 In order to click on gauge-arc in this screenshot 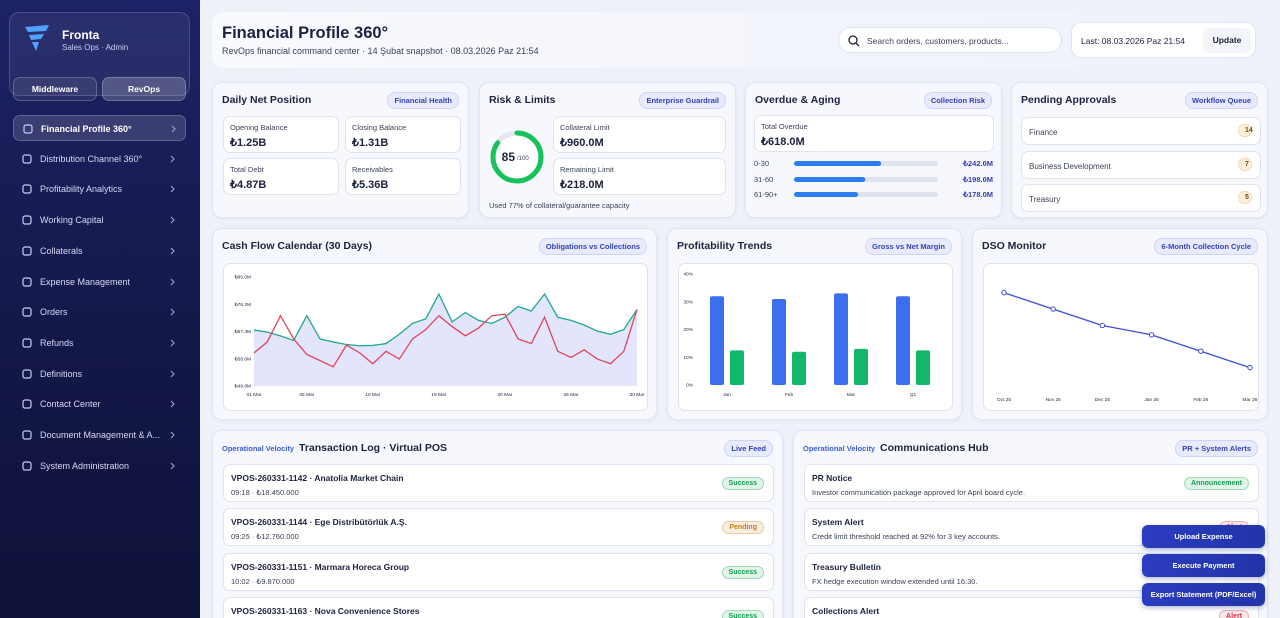, I will do `click(517, 157)`.